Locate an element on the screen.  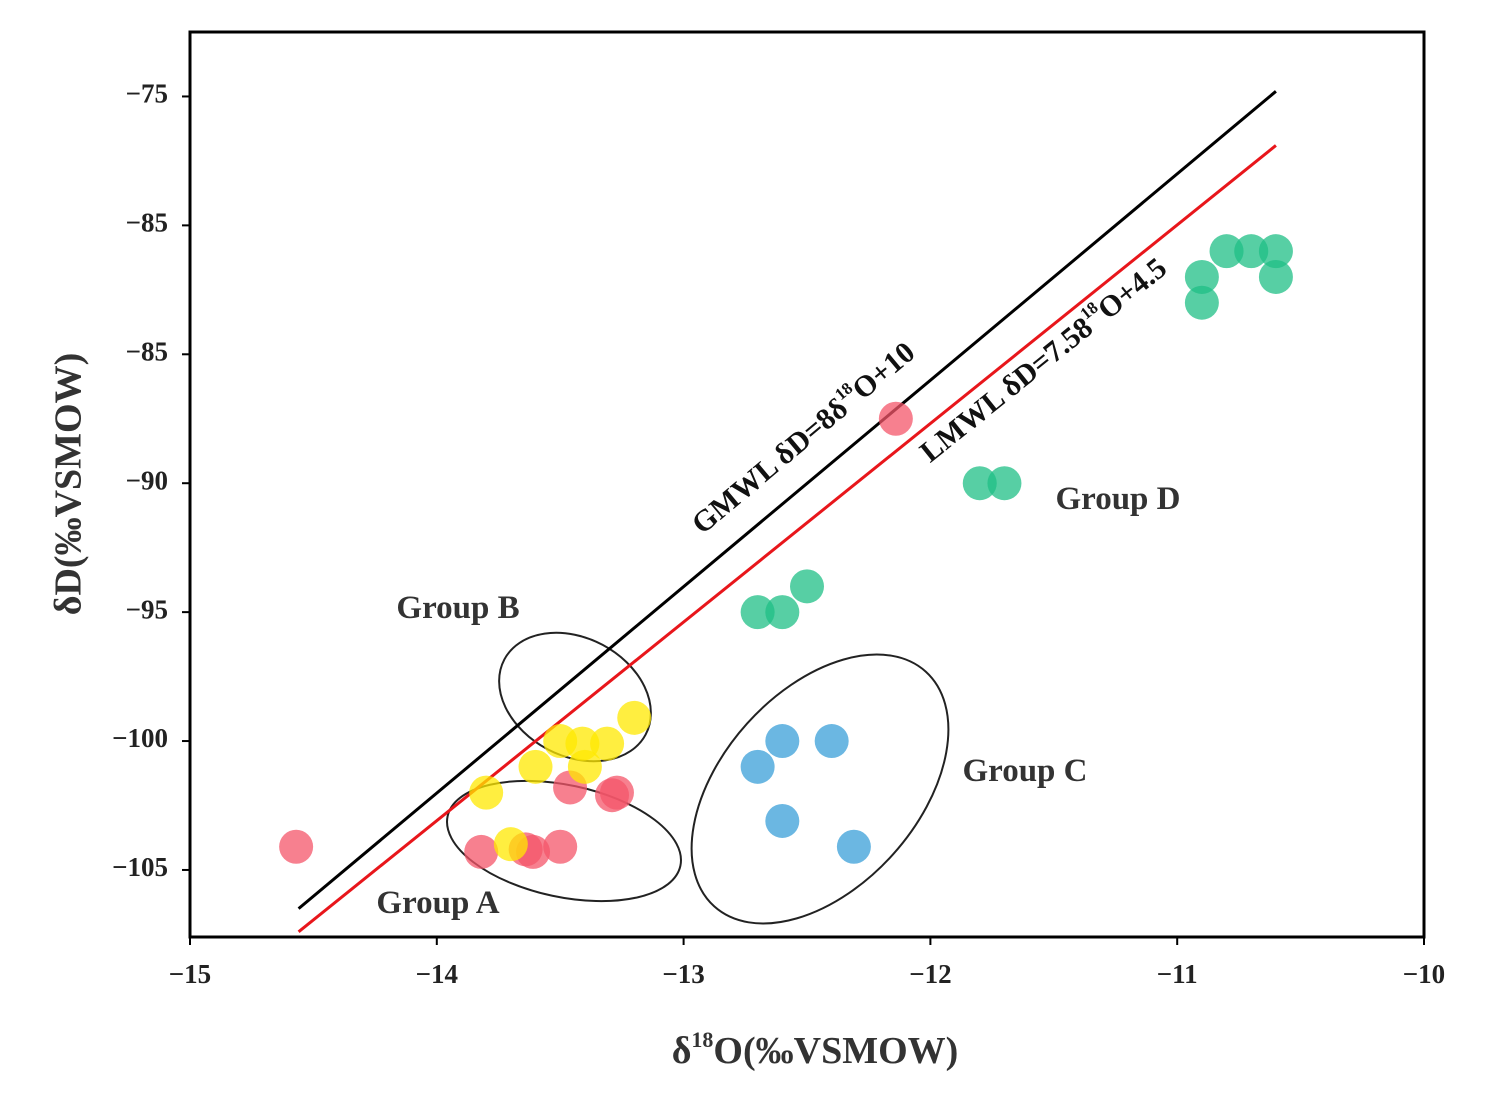
annotation: Group B is located at coordinates (457, 608).